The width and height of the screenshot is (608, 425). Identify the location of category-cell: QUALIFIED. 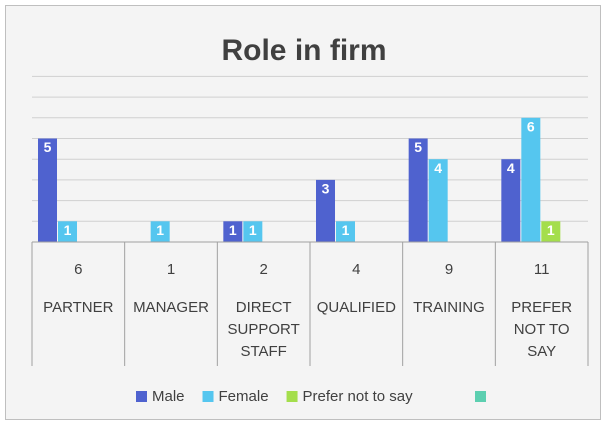
(356, 307).